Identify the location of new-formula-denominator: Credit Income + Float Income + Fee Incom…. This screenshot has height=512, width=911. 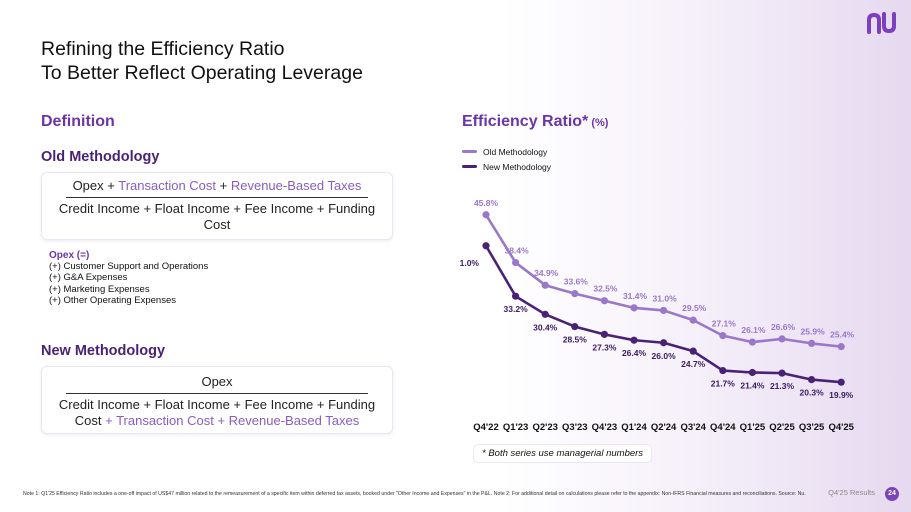
(217, 411).